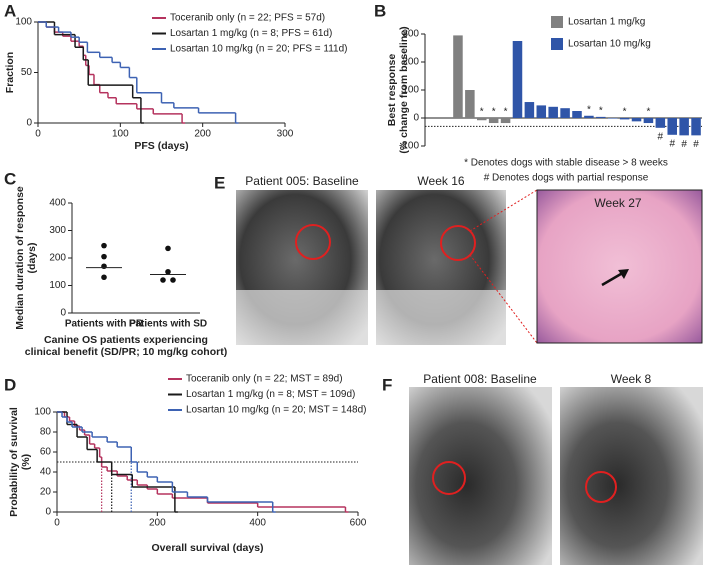  What do you see at coordinates (619, 266) in the screenshot?
I see `histology-image` at bounding box center [619, 266].